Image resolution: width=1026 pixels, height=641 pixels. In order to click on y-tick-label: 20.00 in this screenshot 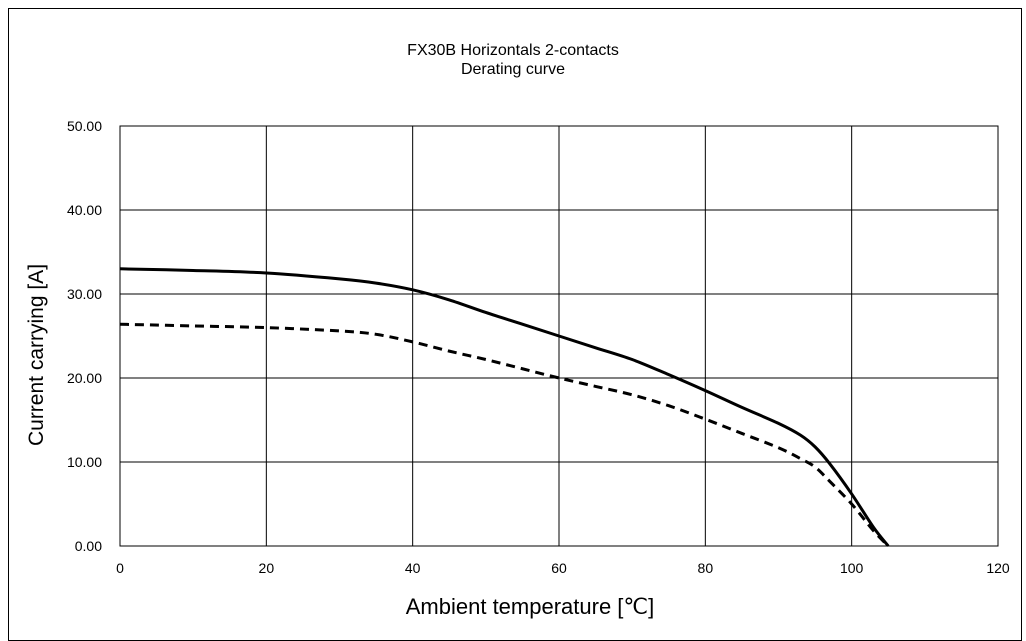, I will do `click(84, 378)`.